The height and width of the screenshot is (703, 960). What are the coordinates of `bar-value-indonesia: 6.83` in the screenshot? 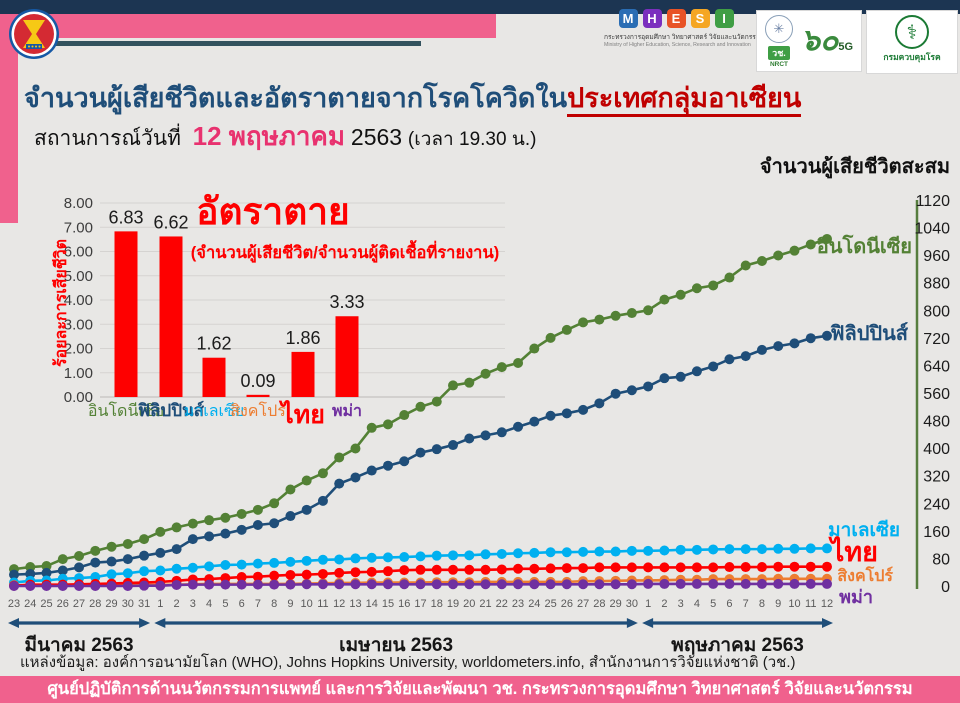 It's located at (125, 217).